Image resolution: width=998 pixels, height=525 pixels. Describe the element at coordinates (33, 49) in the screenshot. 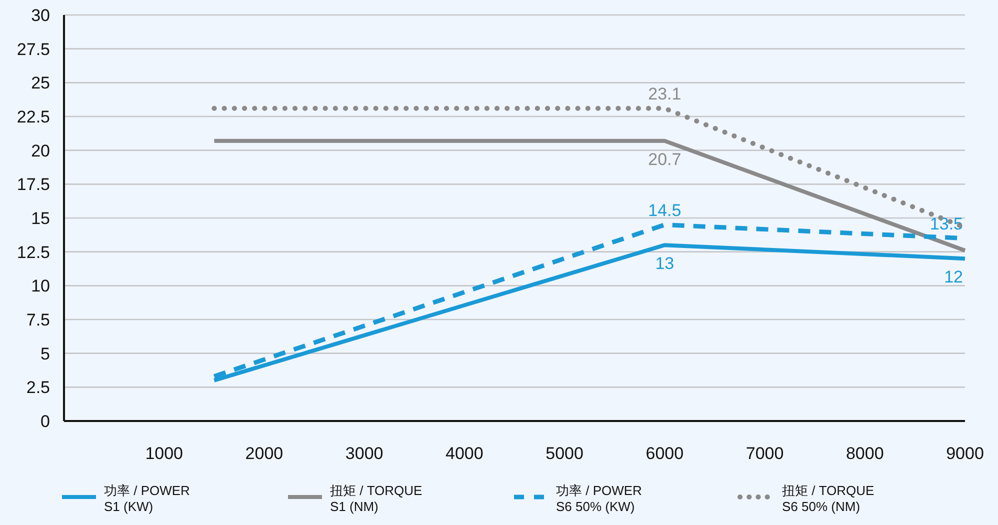

I see `y-tick-label: 27.5` at that location.